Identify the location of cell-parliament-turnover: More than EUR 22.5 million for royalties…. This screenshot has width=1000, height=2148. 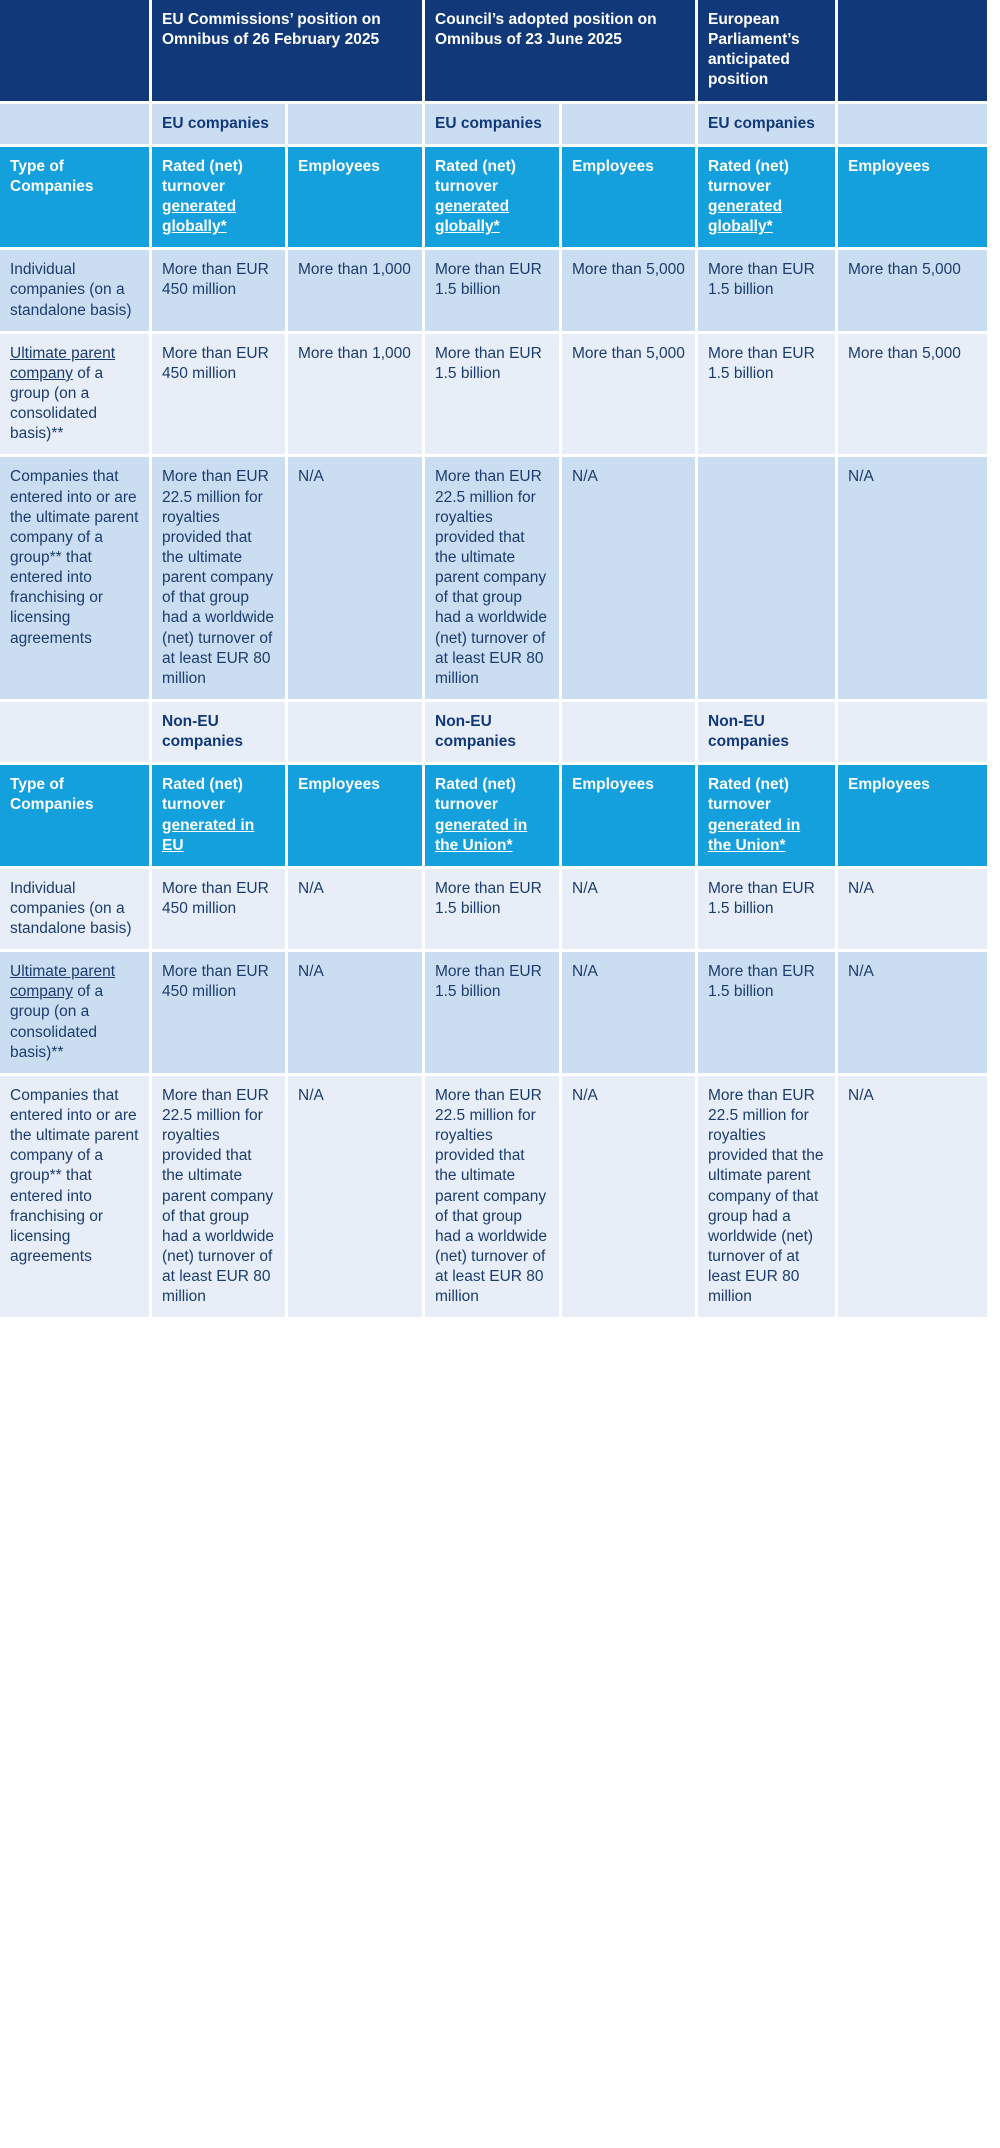
(768, 1198).